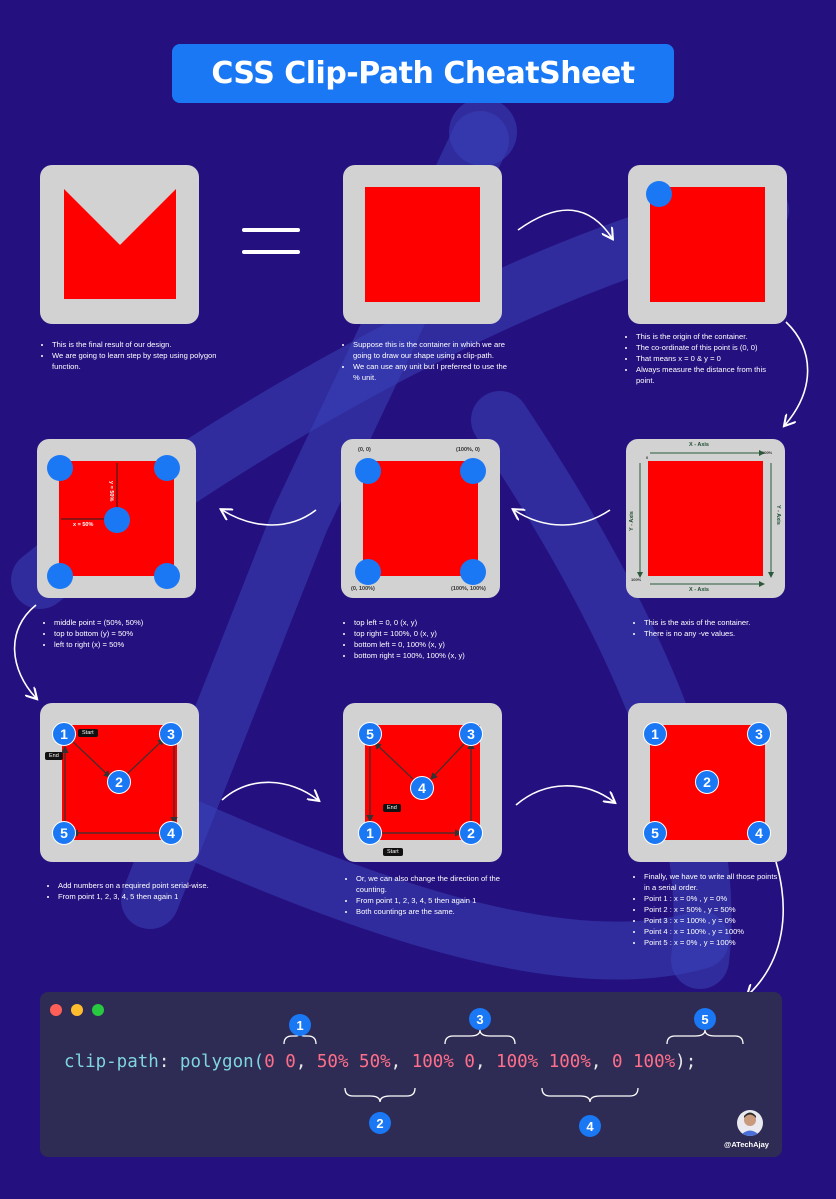  I want to click on code-colon: :, so click(169, 1062).